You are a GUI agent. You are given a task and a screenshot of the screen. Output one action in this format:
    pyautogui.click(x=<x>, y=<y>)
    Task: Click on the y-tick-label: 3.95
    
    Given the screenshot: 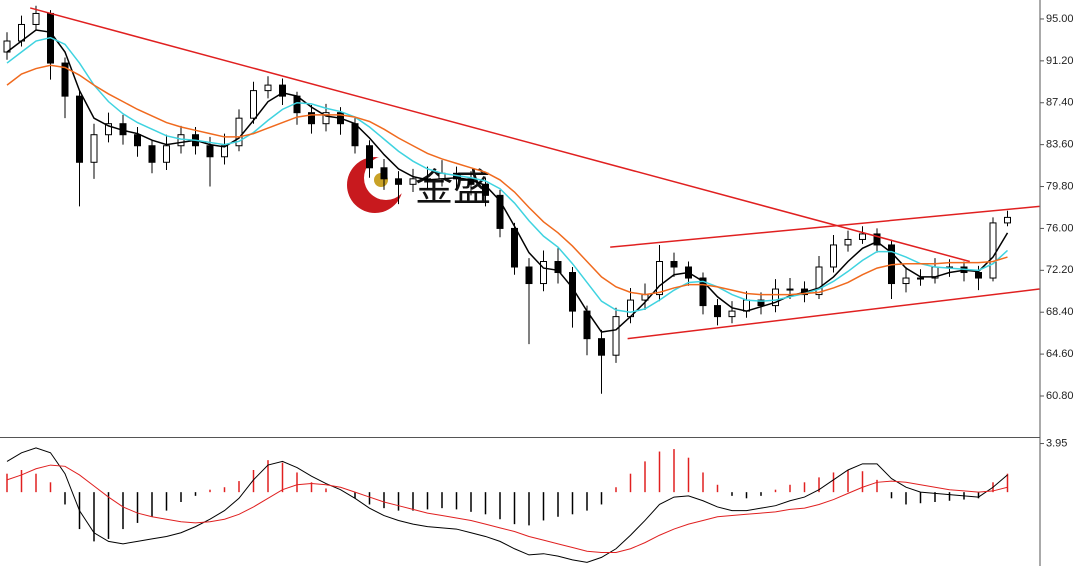 What is the action you would take?
    pyautogui.click(x=1056, y=443)
    